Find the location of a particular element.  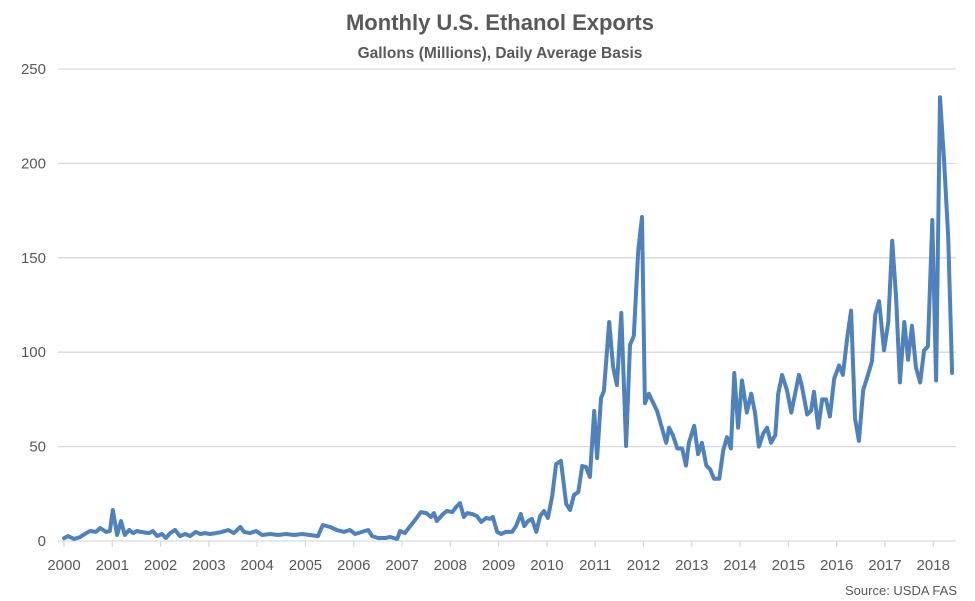

x-tick-label: 2006 is located at coordinates (353, 565).